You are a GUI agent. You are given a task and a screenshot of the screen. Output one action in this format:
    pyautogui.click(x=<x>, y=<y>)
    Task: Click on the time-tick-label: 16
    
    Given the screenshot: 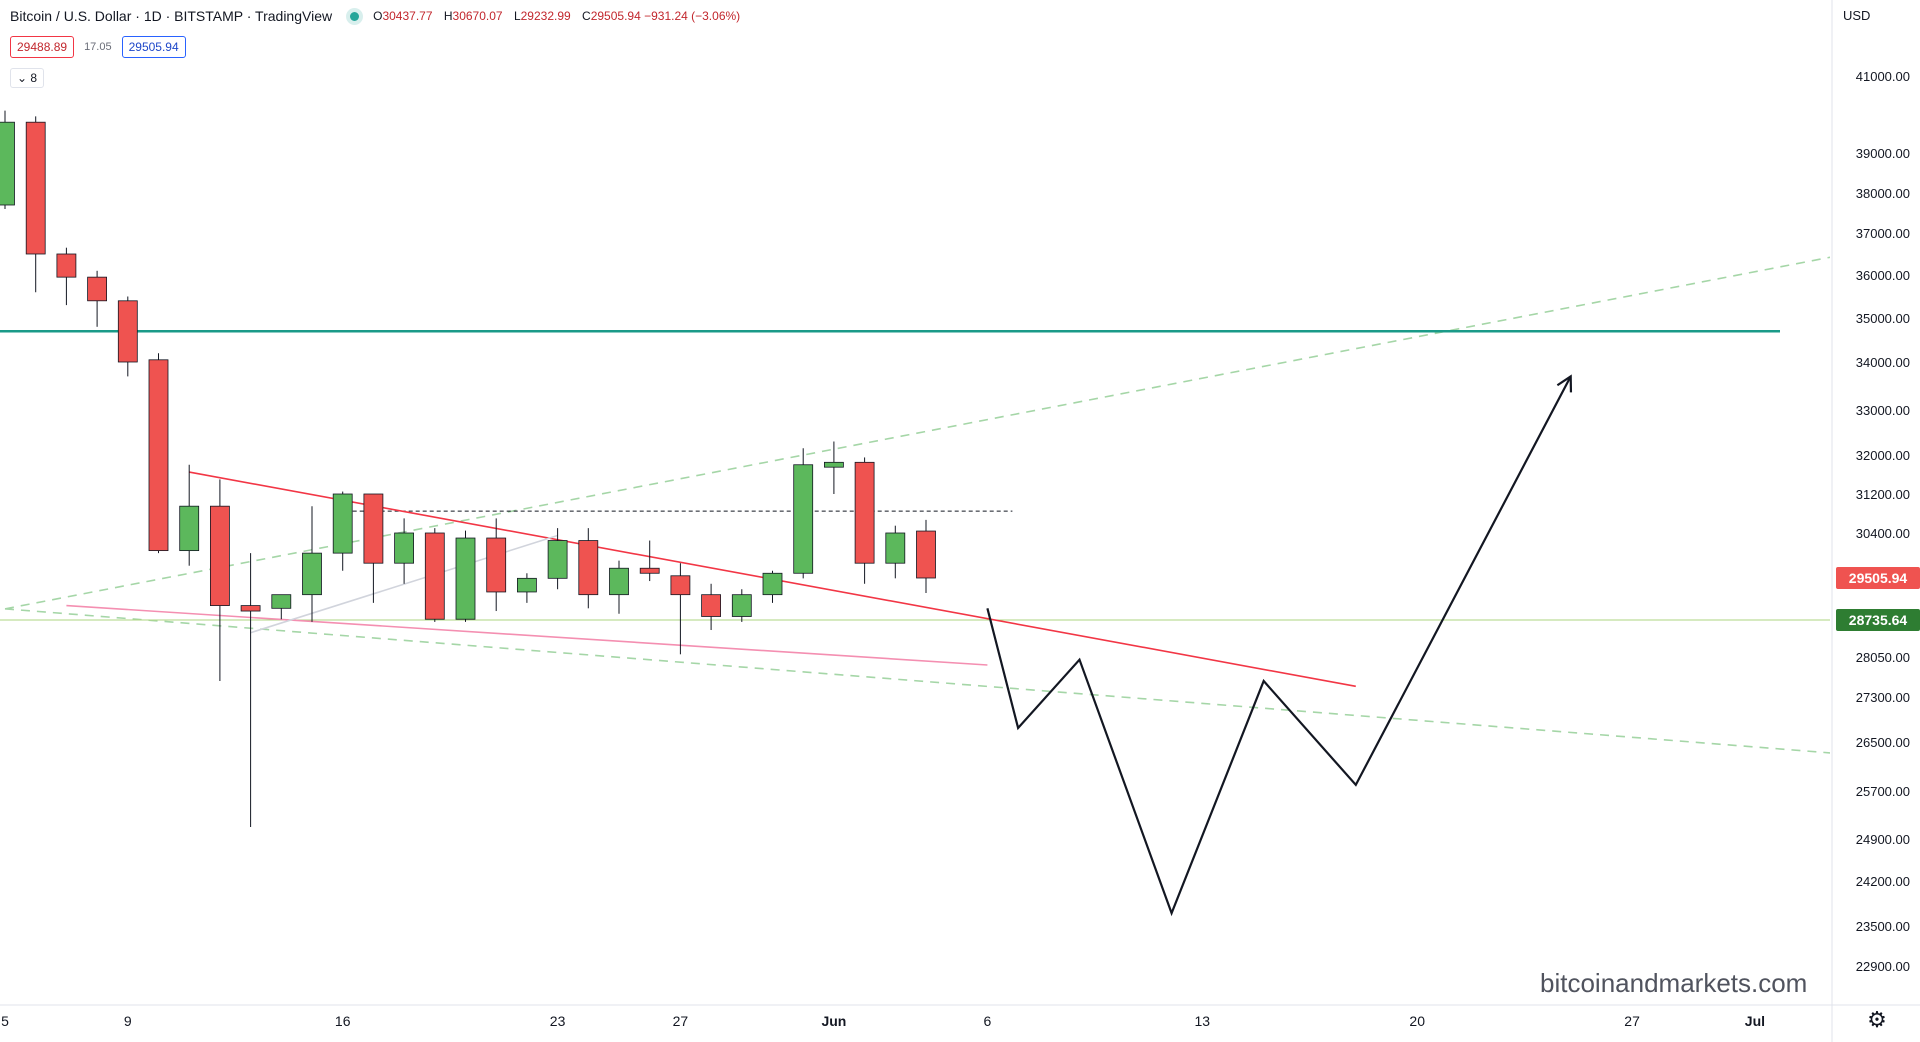 What is the action you would take?
    pyautogui.click(x=343, y=1021)
    